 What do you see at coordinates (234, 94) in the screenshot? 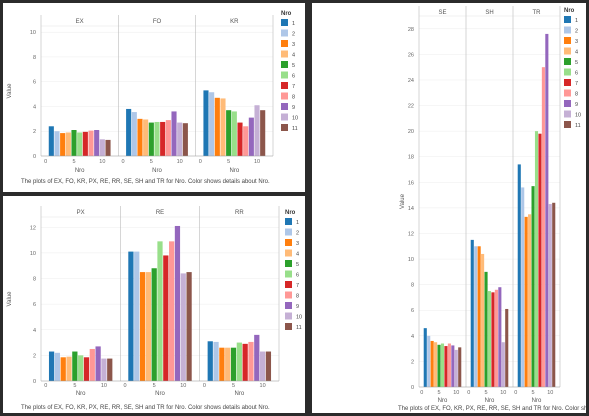
I see `facet-kr: KR 0 5 10 Nro` at bounding box center [234, 94].